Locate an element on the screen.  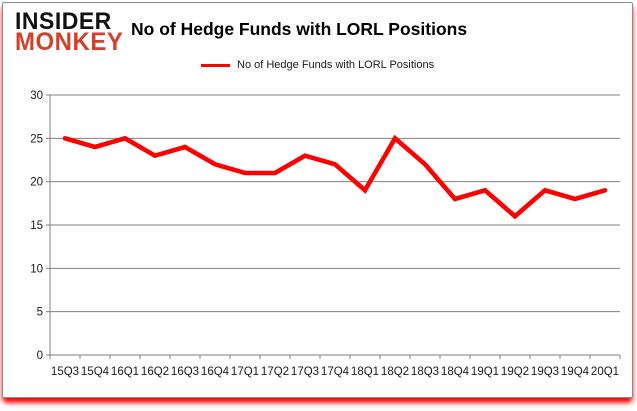
x-axis-tick-label: 17Q2 is located at coordinates (275, 372).